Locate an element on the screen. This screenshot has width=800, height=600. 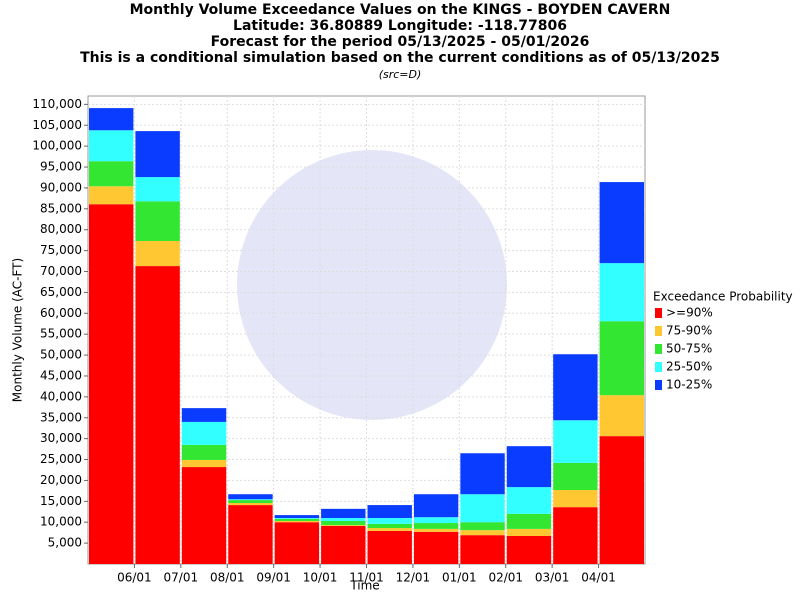
y-tick-label: 45,000 is located at coordinates (61, 375).